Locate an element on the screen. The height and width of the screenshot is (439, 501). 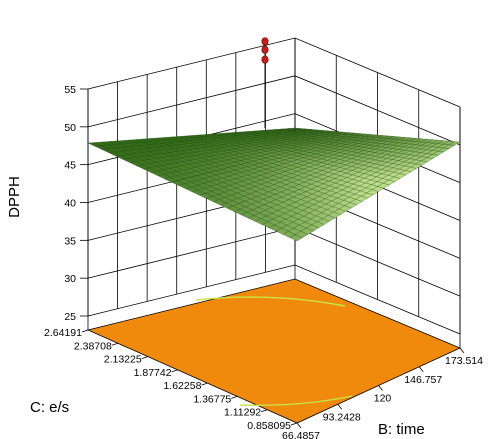
y-tick-label: 1.11292 is located at coordinates (242, 413).